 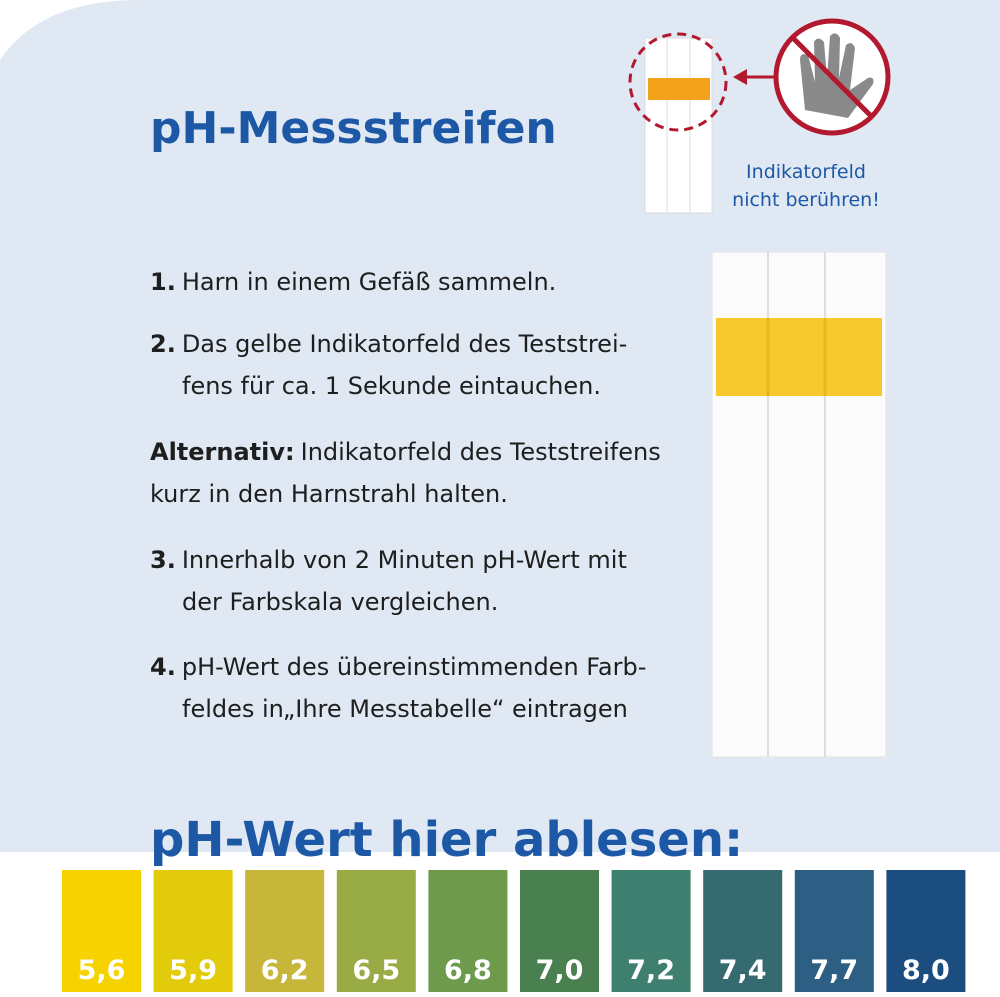 I want to click on step-line: Innerhalb von 2 Minuten pH-Wert mit, so click(x=404, y=560).